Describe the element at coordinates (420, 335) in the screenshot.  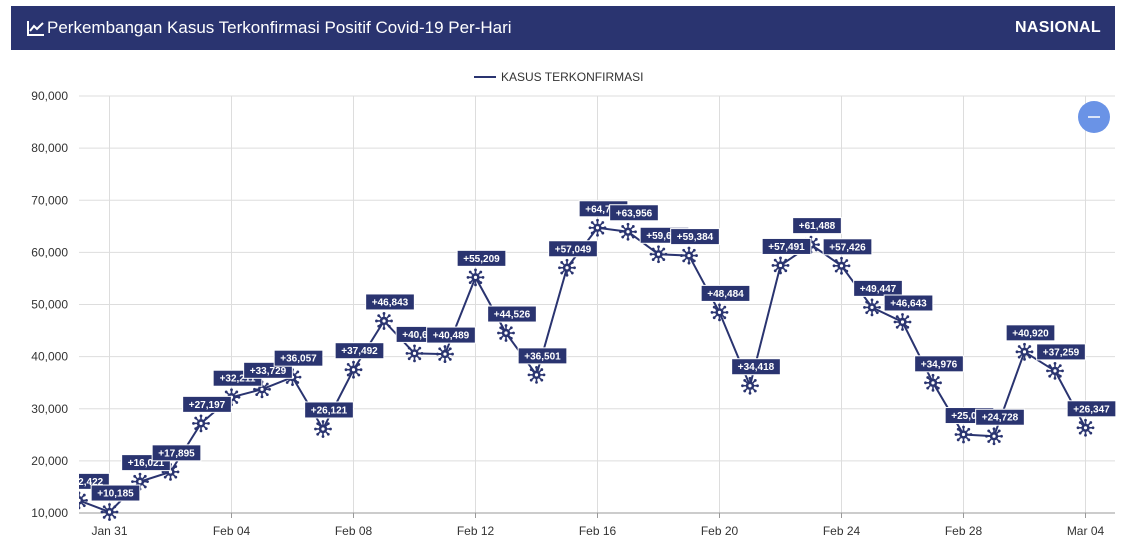
I see `data-label-text: +40,618` at that location.